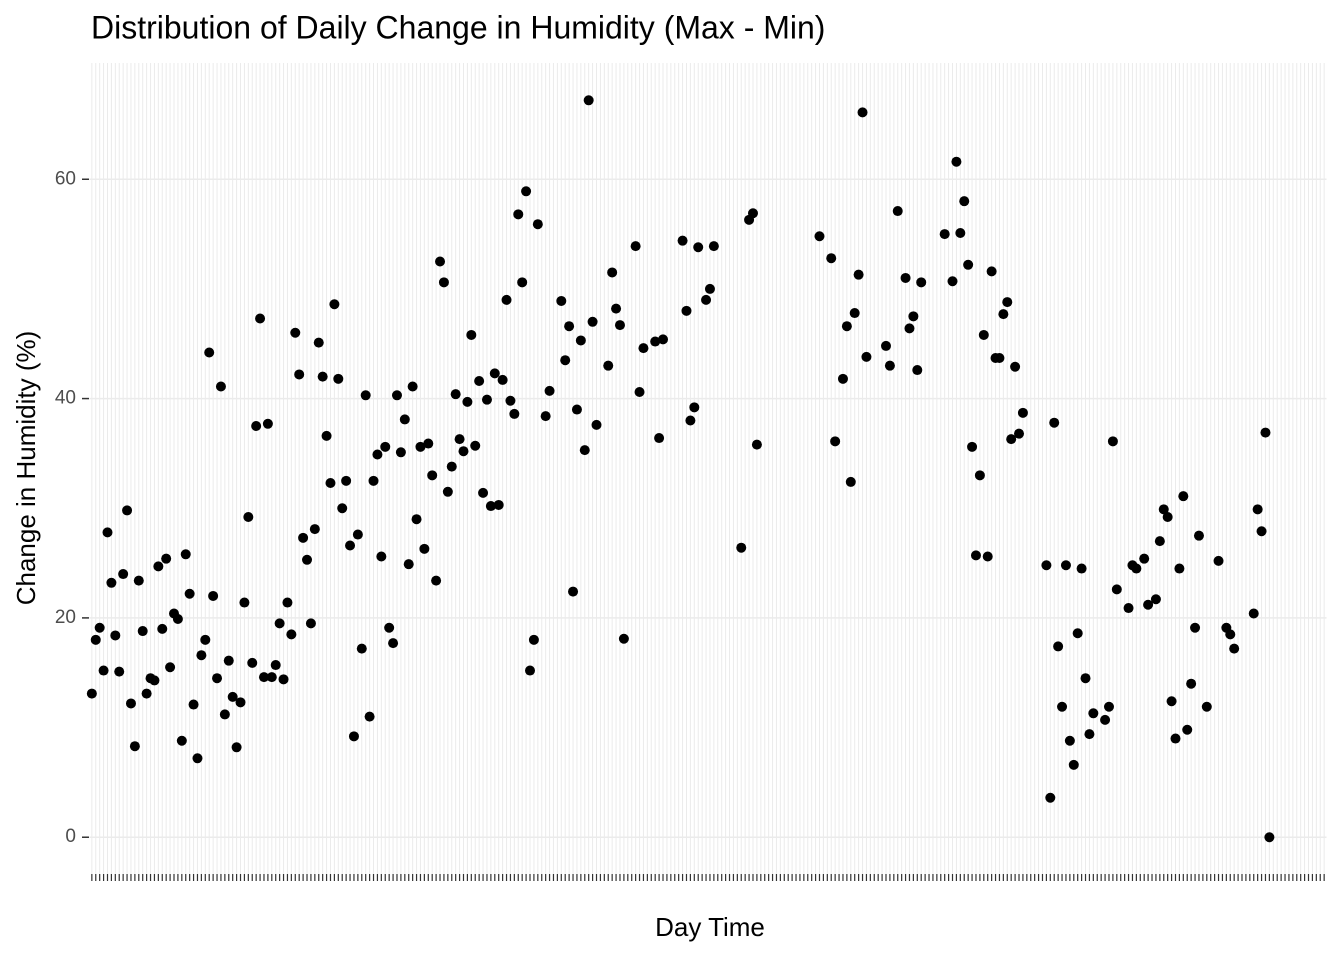 This screenshot has height=960, width=1344. What do you see at coordinates (65, 398) in the screenshot?
I see `y-tick-label: 40` at bounding box center [65, 398].